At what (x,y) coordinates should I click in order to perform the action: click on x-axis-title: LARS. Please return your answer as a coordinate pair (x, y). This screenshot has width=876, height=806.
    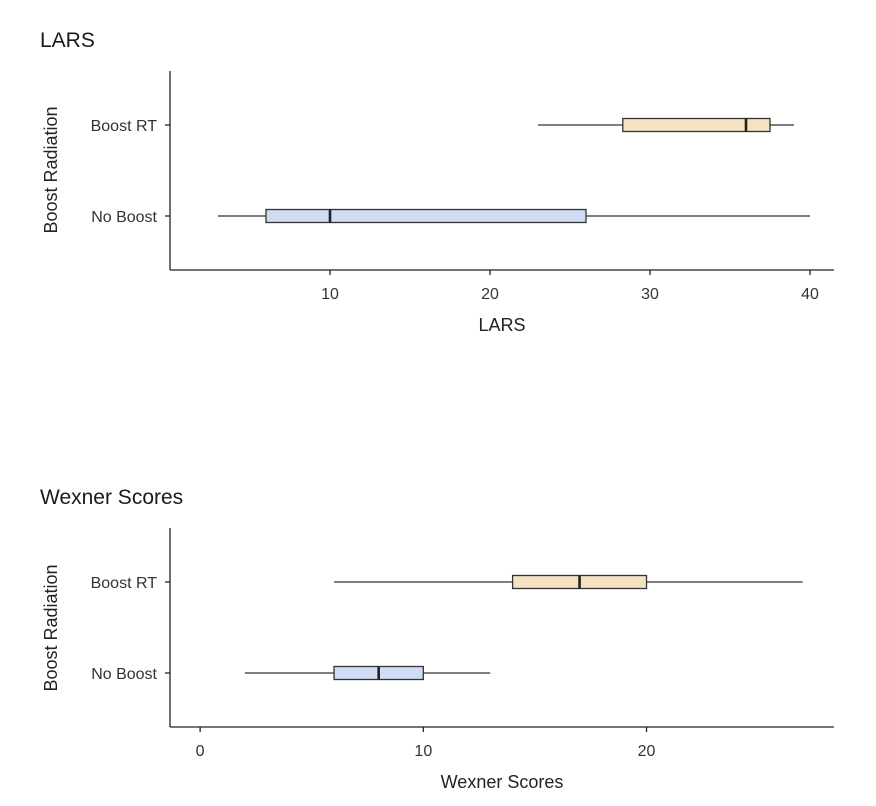
    Looking at the image, I should click on (501, 325).